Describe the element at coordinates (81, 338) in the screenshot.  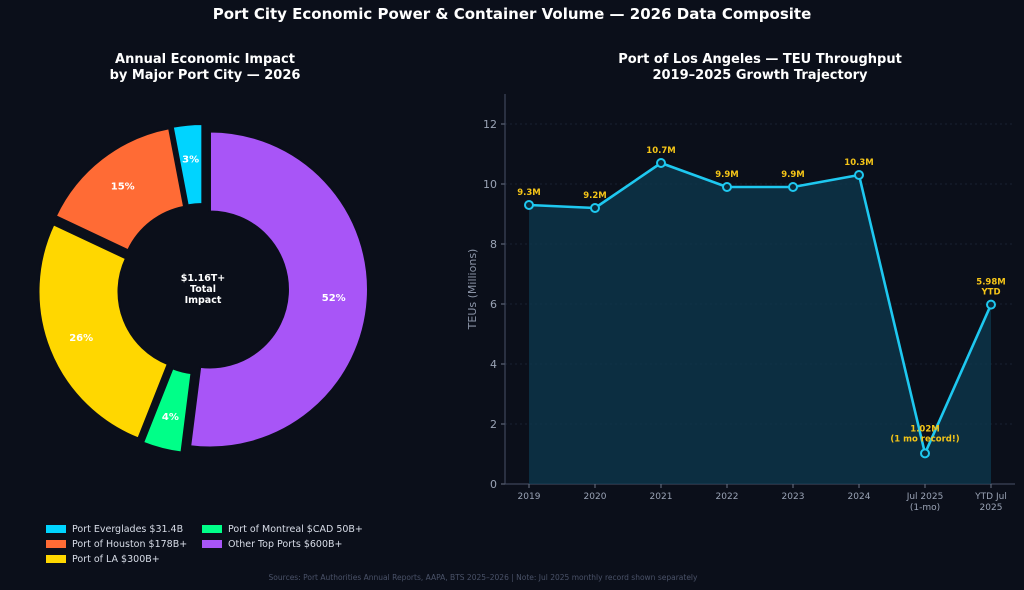
I see `slice-percent-label: 26%` at that location.